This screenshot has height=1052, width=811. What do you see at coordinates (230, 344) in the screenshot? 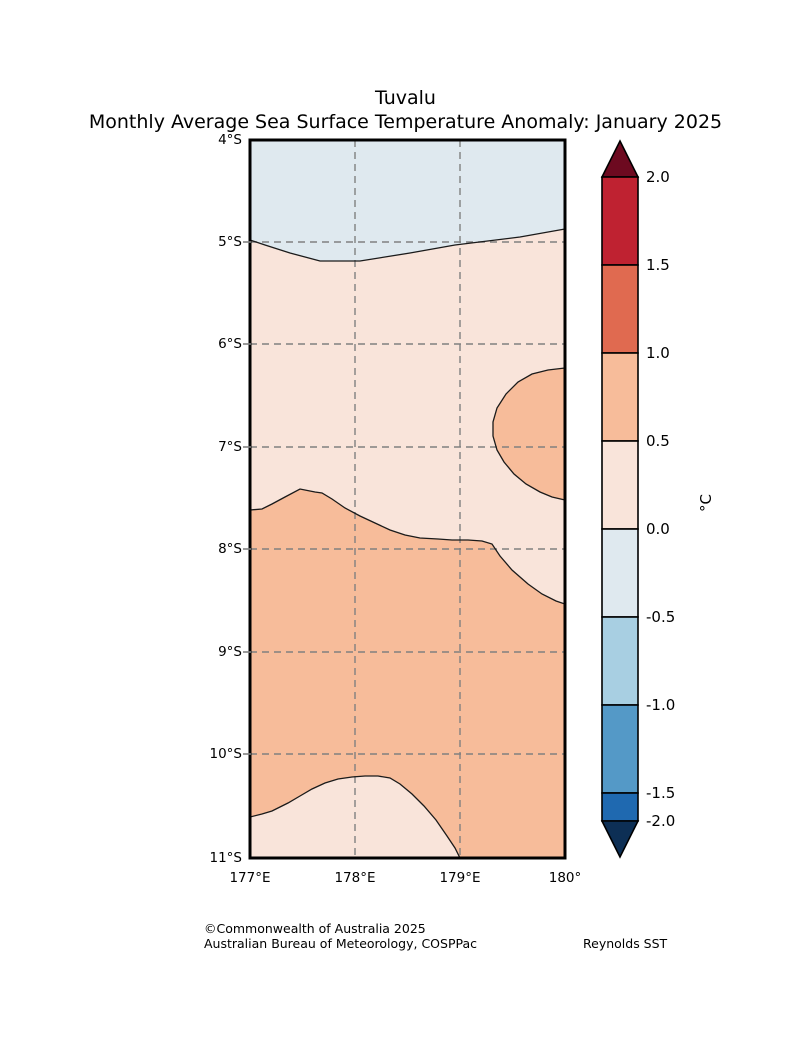
I see `axis-label-lat-6S: 6°S` at bounding box center [230, 344].